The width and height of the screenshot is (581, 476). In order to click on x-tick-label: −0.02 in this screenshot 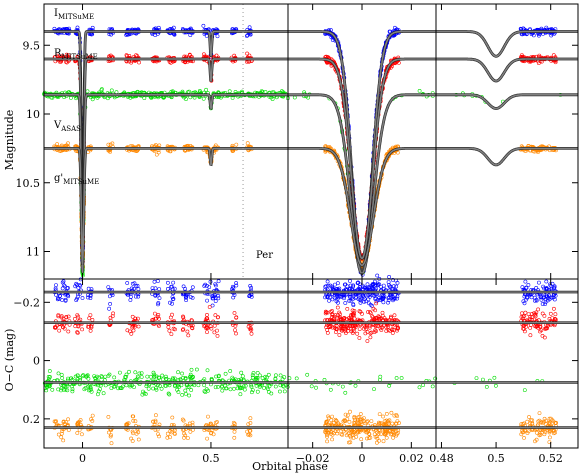, I will do `click(313, 458)`.